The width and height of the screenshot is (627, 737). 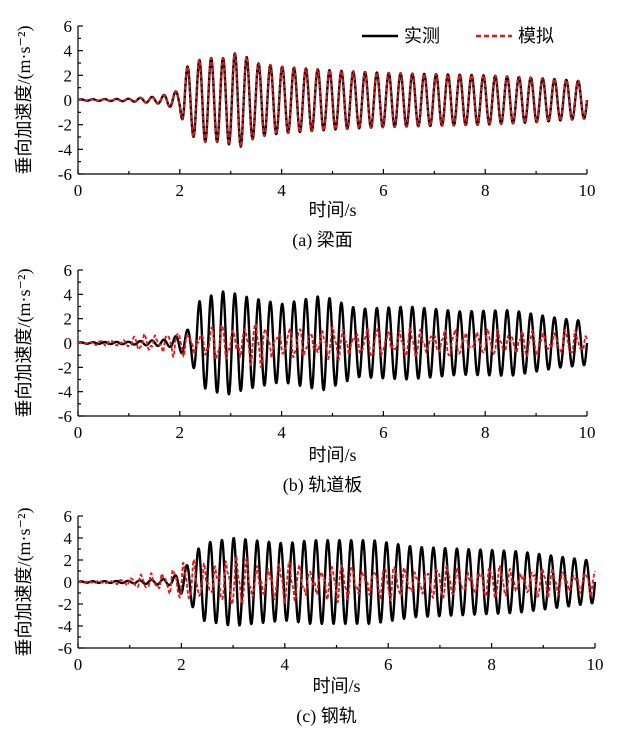 I want to click on panel-caption: (a) 梁面, so click(x=322, y=240).